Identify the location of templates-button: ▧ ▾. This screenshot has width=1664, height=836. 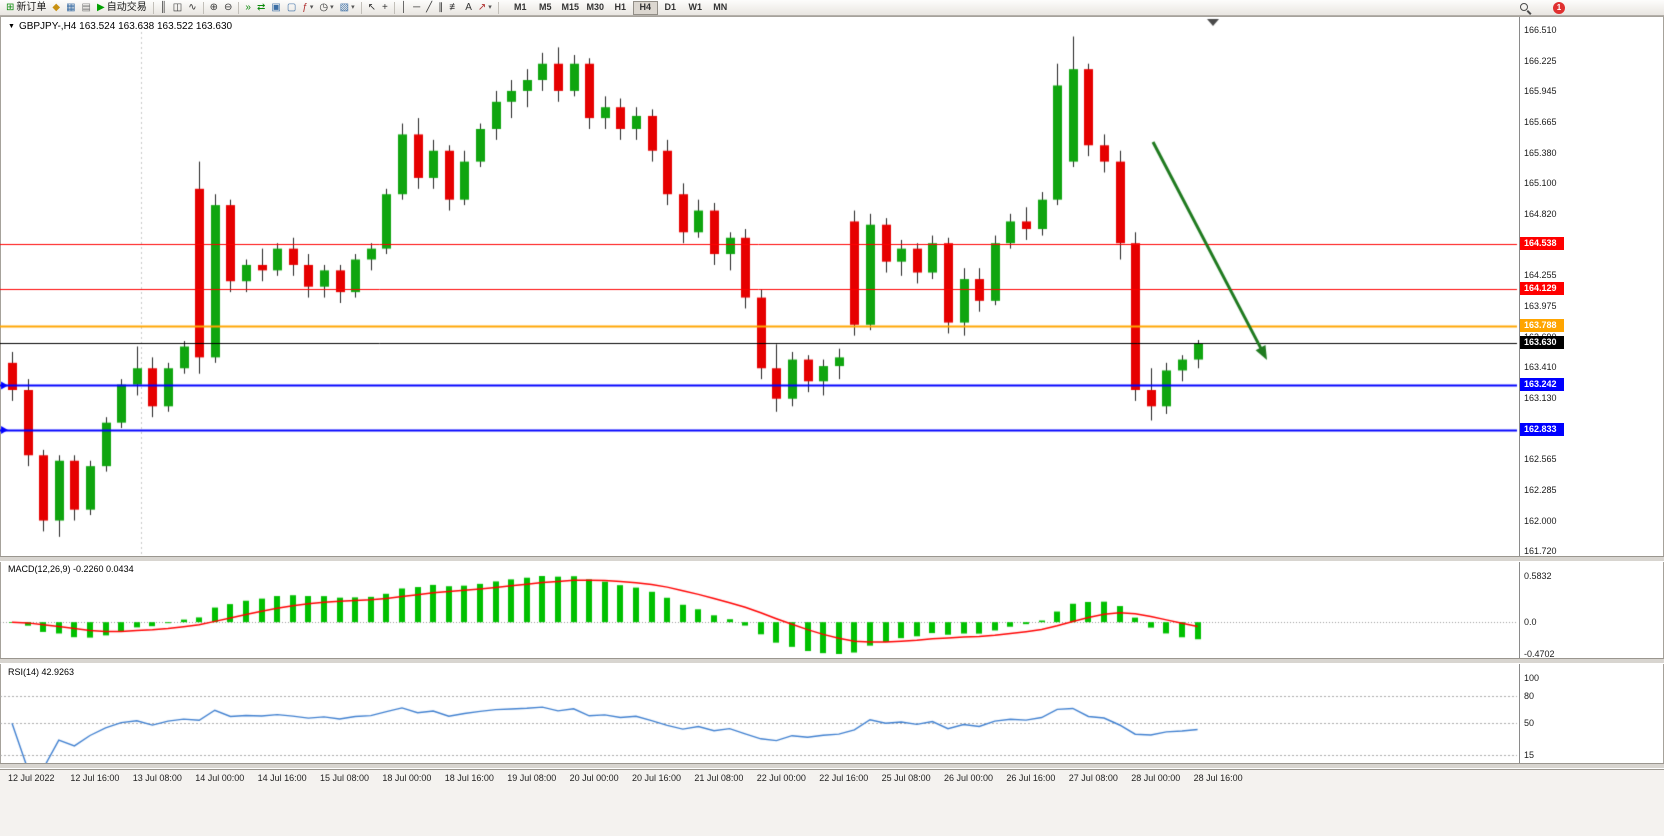
(347, 8).